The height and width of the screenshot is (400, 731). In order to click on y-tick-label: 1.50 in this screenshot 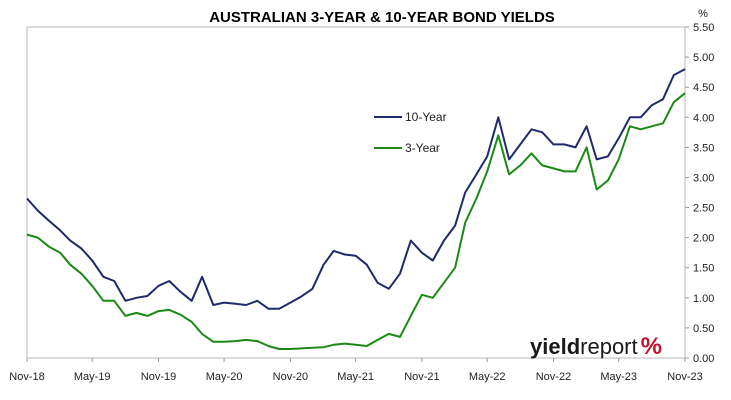, I will do `click(703, 269)`.